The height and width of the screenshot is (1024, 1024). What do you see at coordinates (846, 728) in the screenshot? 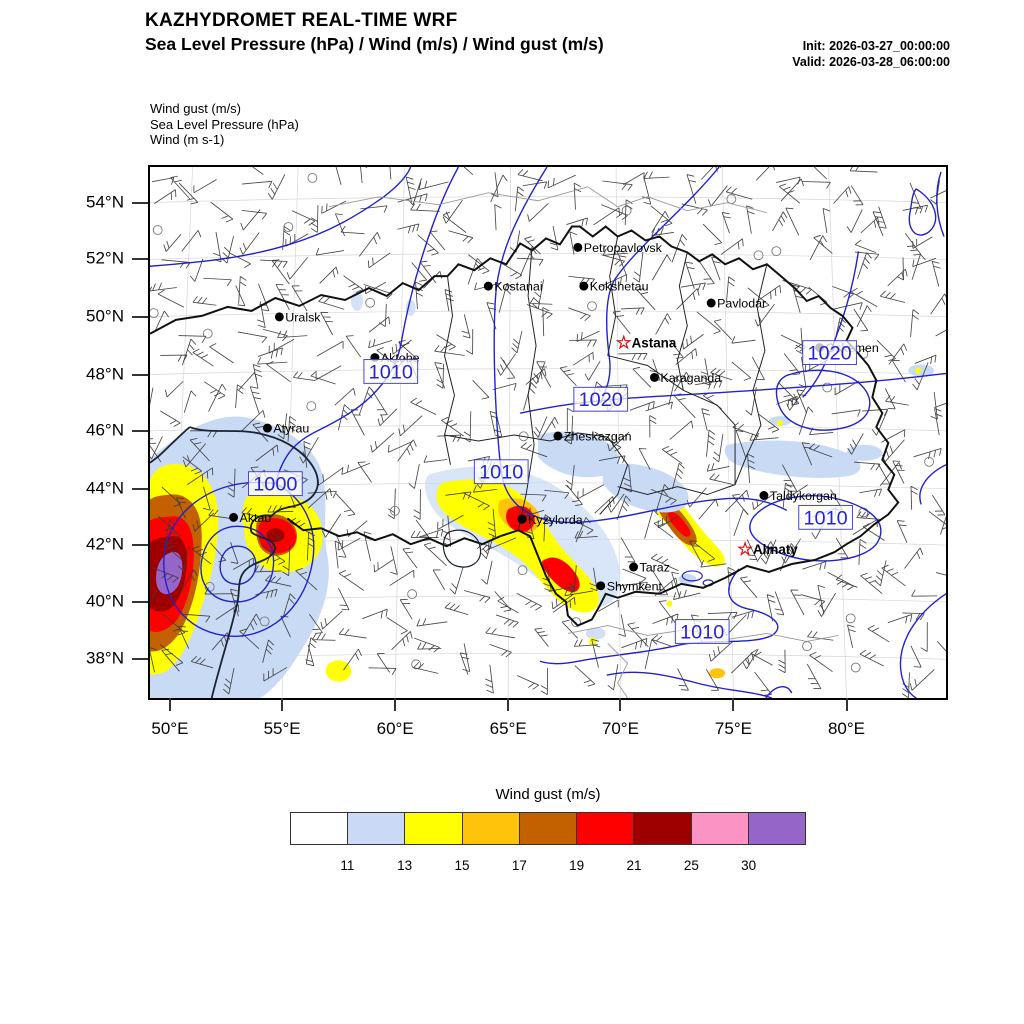
I see `lon-tick-label: 80°E` at bounding box center [846, 728].